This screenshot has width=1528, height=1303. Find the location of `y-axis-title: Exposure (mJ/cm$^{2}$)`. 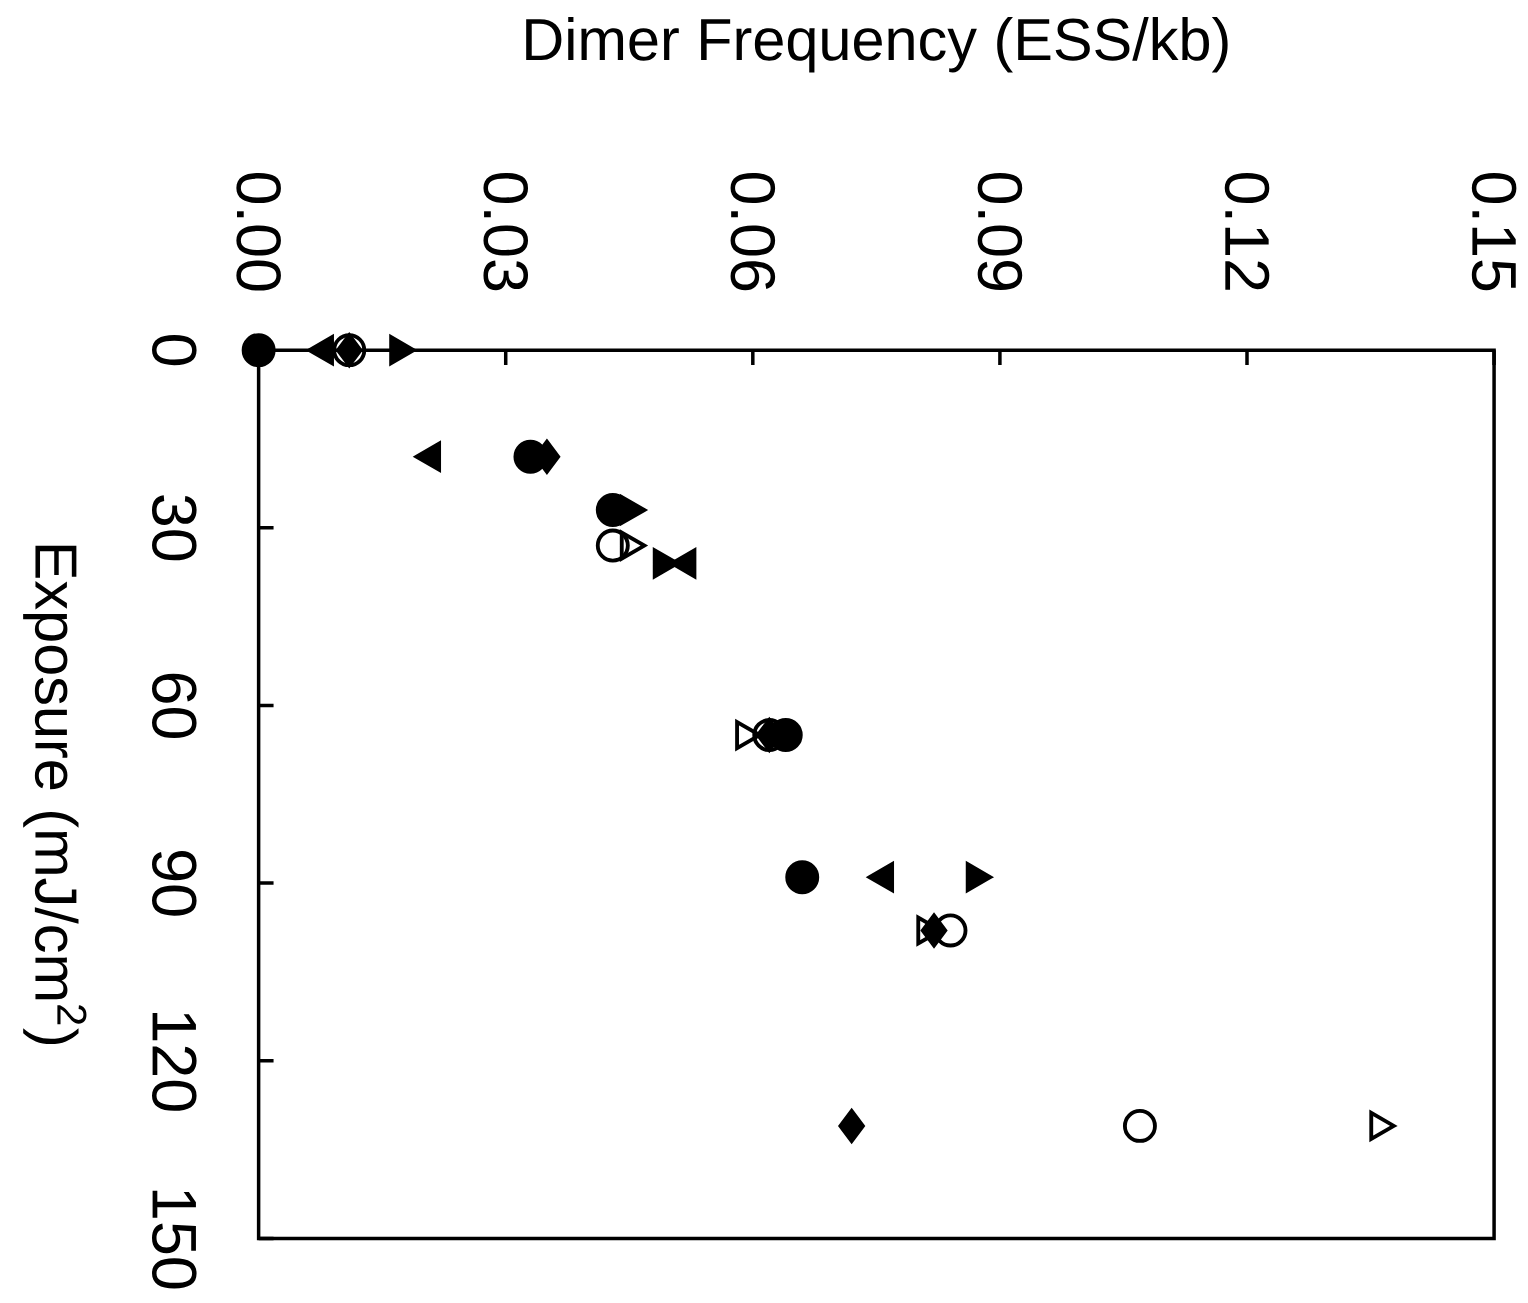

y-axis-title: Exposure (mJ/cm$^{2}$) is located at coordinates (55, 795).